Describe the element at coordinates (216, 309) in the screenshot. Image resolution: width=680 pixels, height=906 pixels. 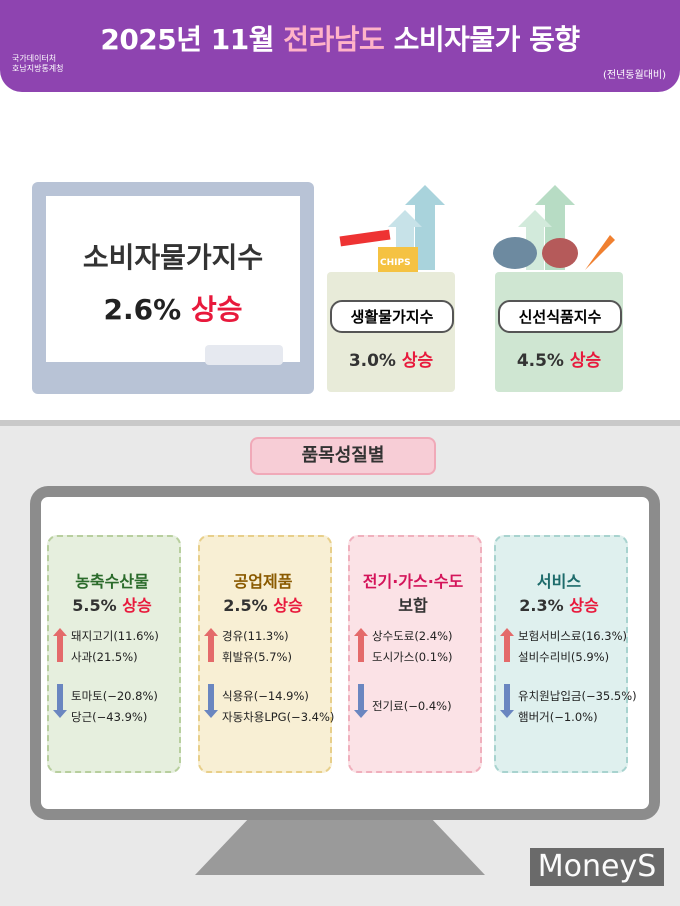
I see `cpi-trend: 상승` at that location.